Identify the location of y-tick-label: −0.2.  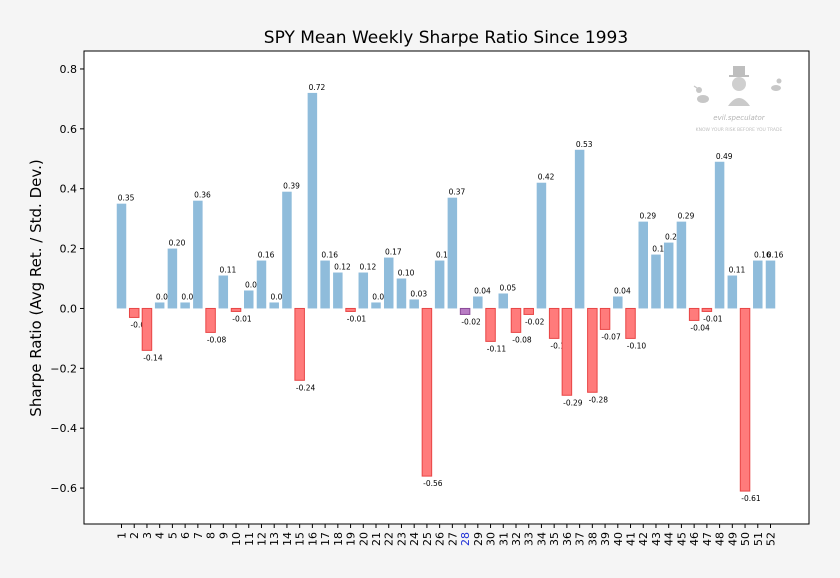
(63, 368).